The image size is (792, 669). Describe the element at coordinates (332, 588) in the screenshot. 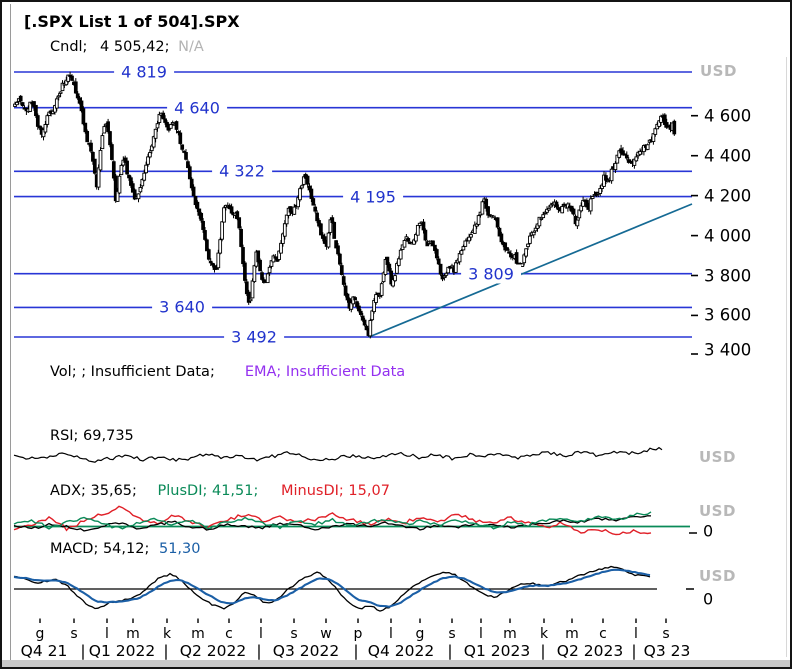

I see `macd-signal-line` at that location.